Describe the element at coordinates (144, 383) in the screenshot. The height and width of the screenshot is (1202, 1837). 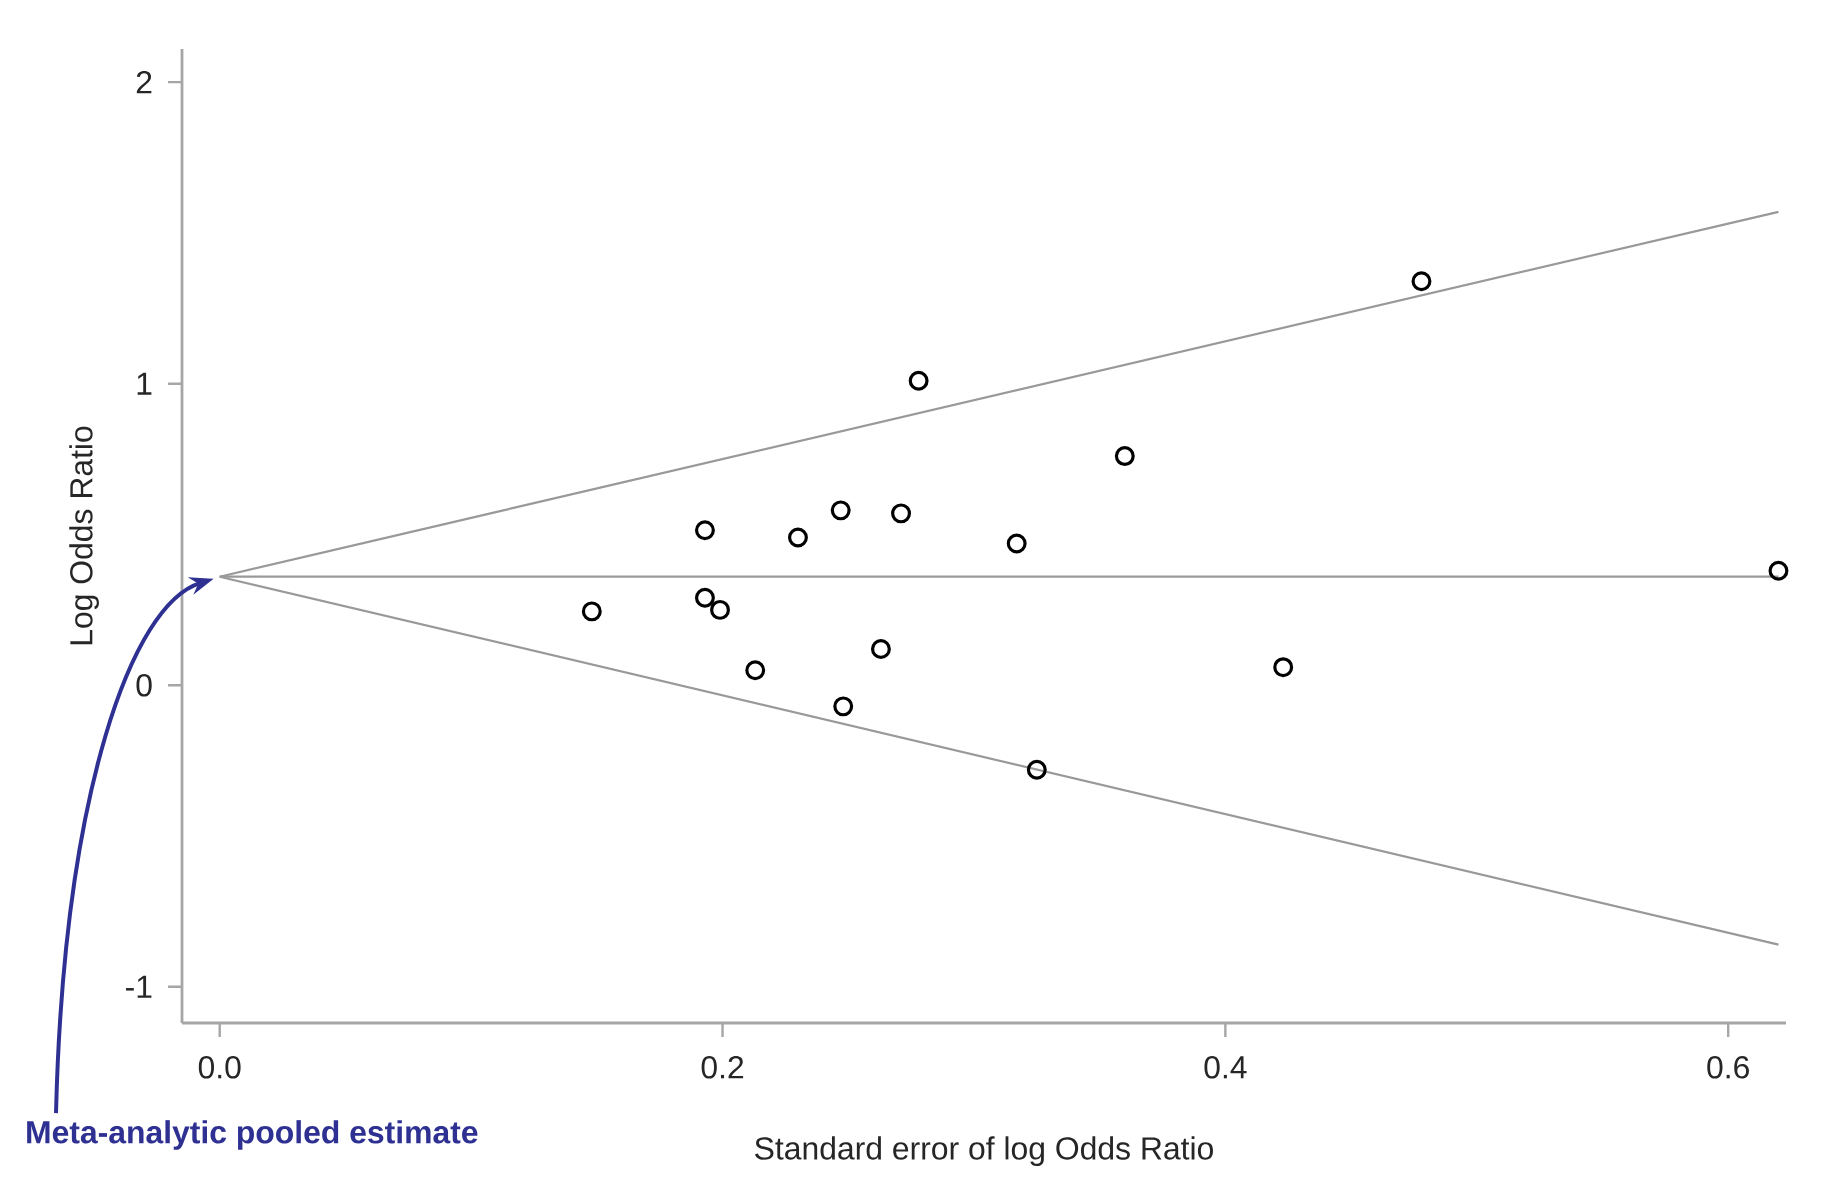
I see `y-tick-label: 1` at that location.